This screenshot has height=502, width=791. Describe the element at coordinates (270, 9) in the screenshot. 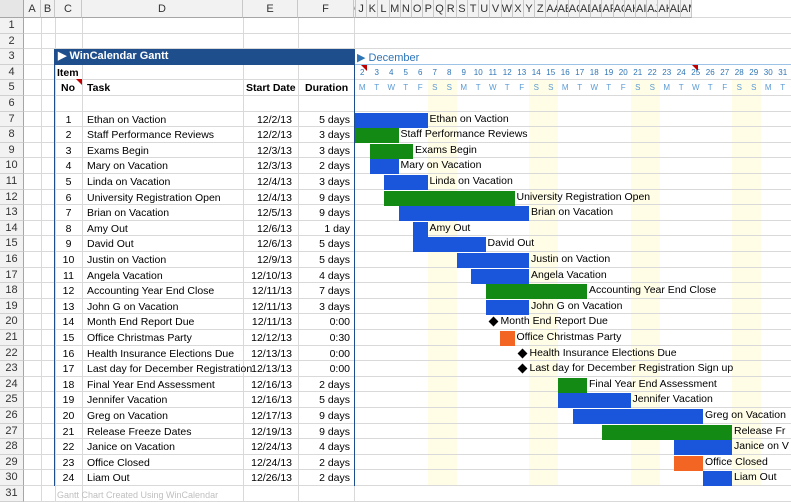

I see `column-header: E` at that location.